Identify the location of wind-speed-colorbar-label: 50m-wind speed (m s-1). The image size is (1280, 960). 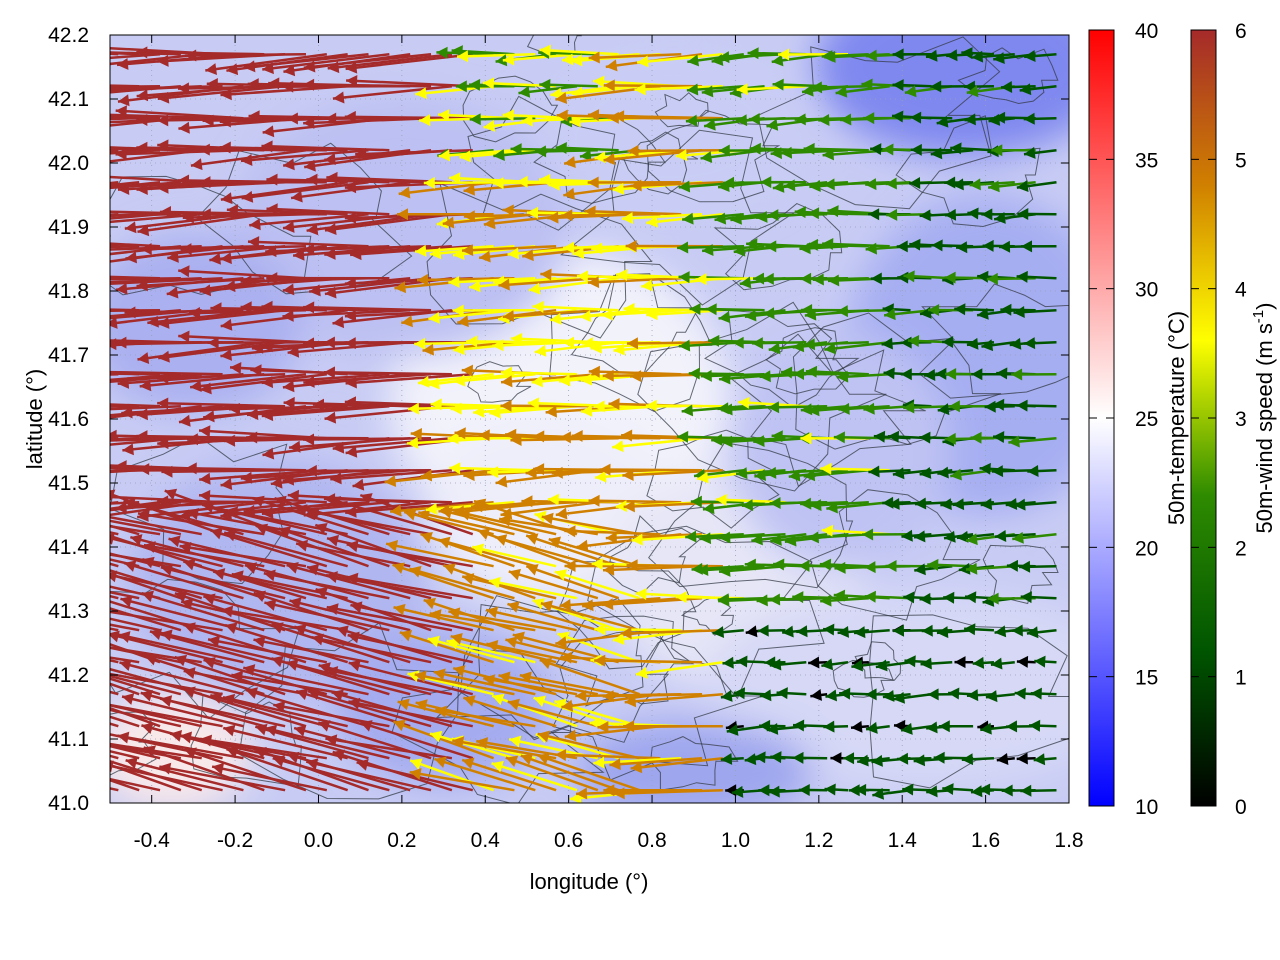
(1263, 418).